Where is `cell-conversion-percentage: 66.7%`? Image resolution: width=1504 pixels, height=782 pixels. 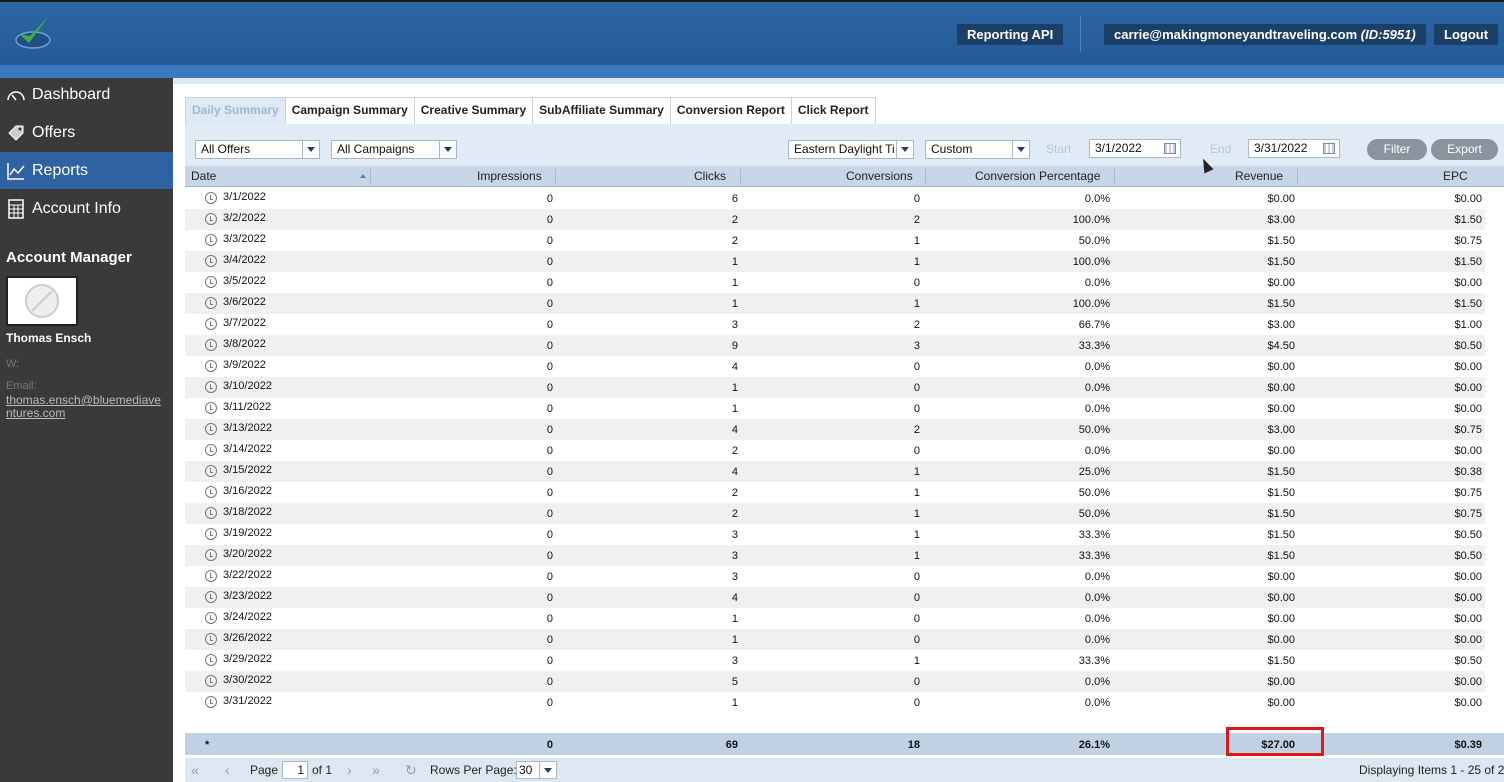
cell-conversion-percentage: 66.7% is located at coordinates (1094, 325).